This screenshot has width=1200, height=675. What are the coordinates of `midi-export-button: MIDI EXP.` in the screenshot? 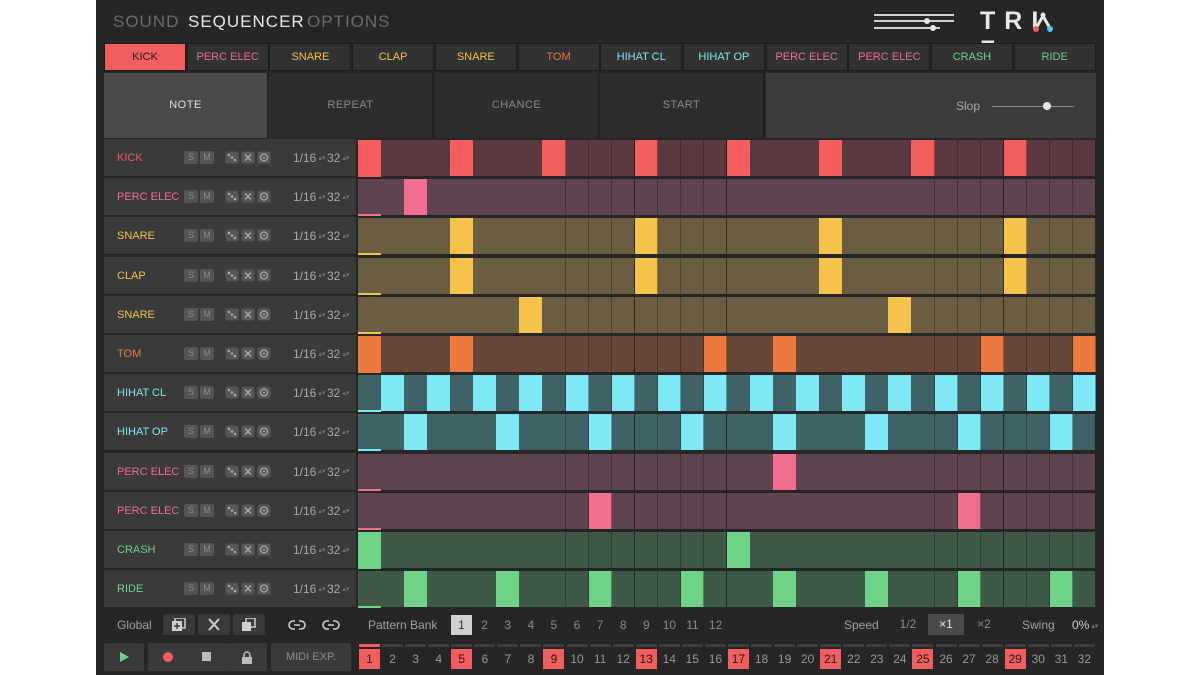 It's located at (311, 657).